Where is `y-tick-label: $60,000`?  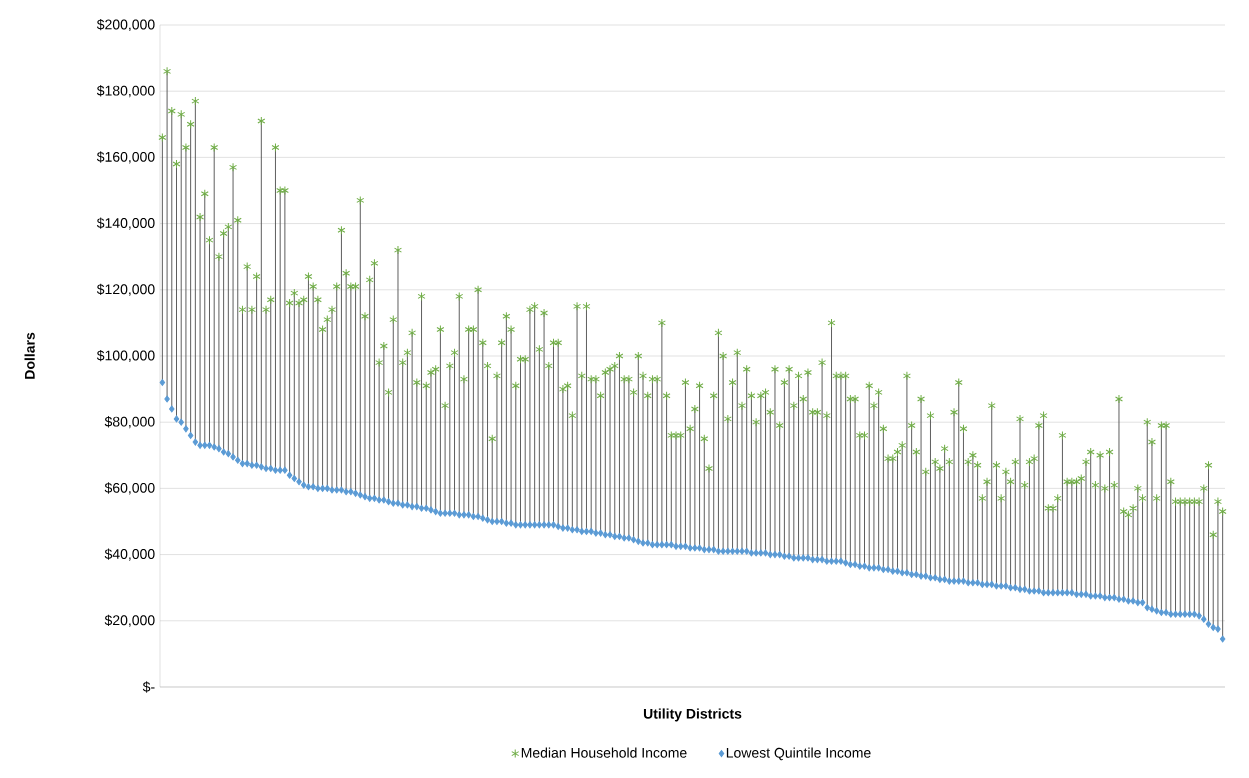
y-tick-label: $60,000 is located at coordinates (129, 488).